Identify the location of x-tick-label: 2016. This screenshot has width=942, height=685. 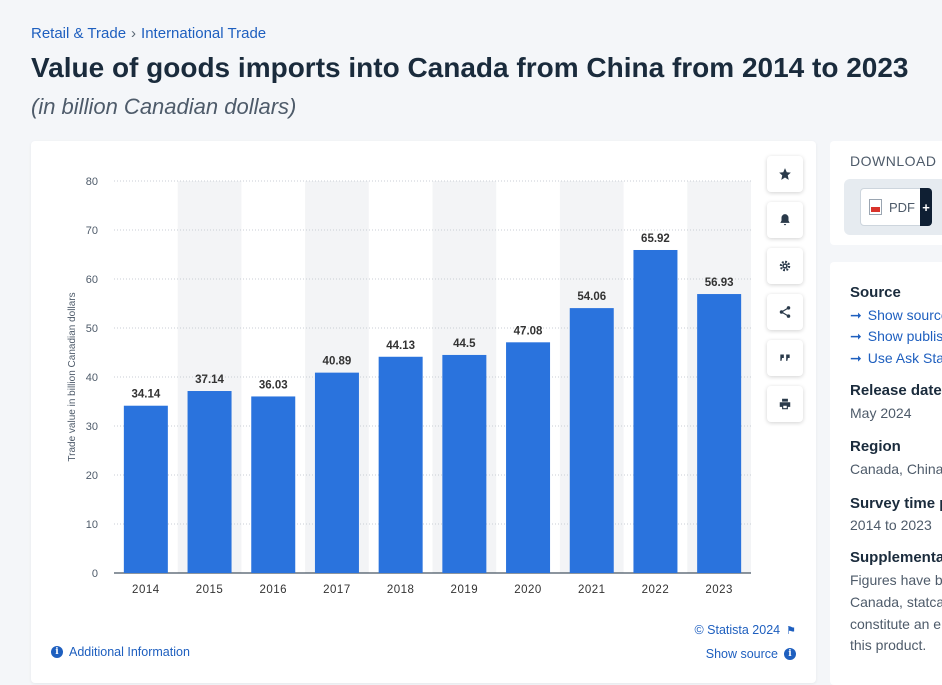
(273, 590).